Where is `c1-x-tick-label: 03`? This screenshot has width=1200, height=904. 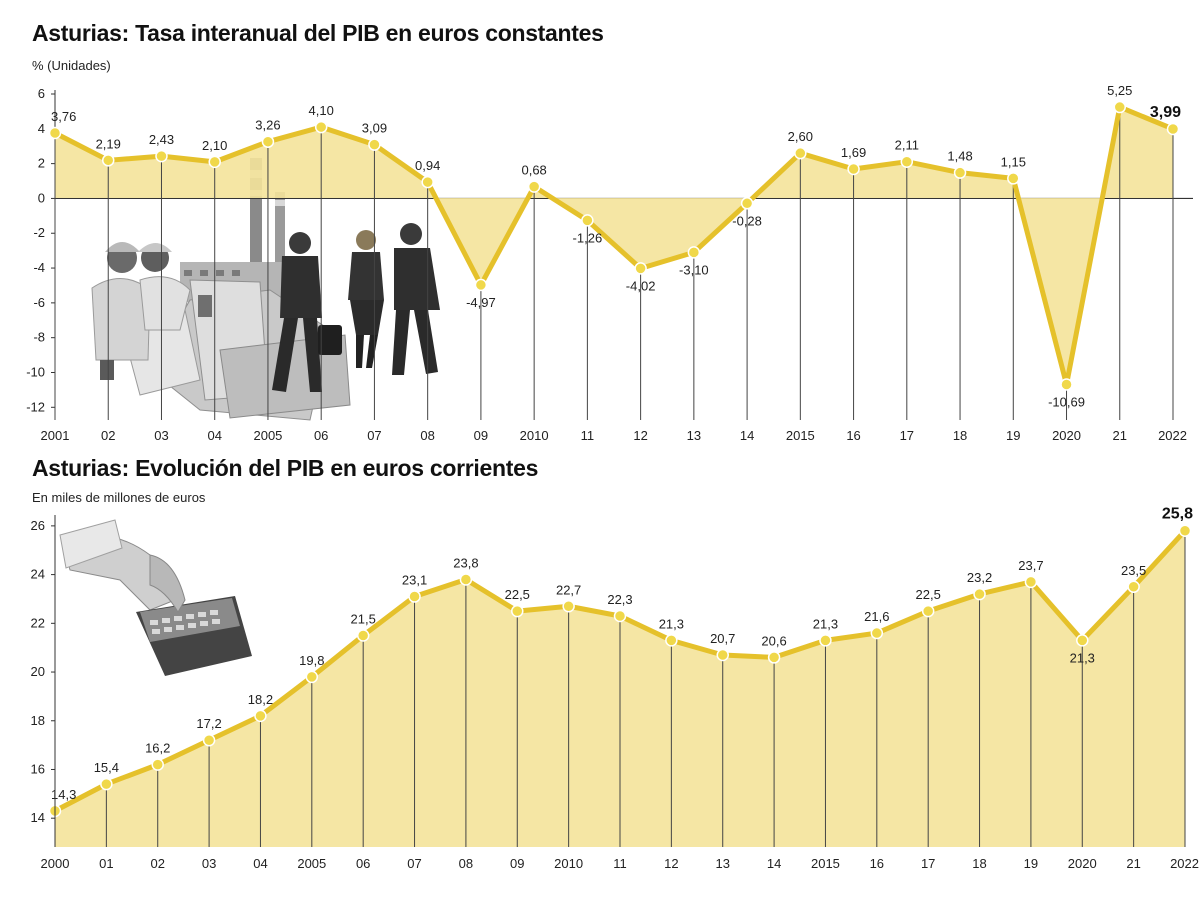 c1-x-tick-label: 03 is located at coordinates (161, 435).